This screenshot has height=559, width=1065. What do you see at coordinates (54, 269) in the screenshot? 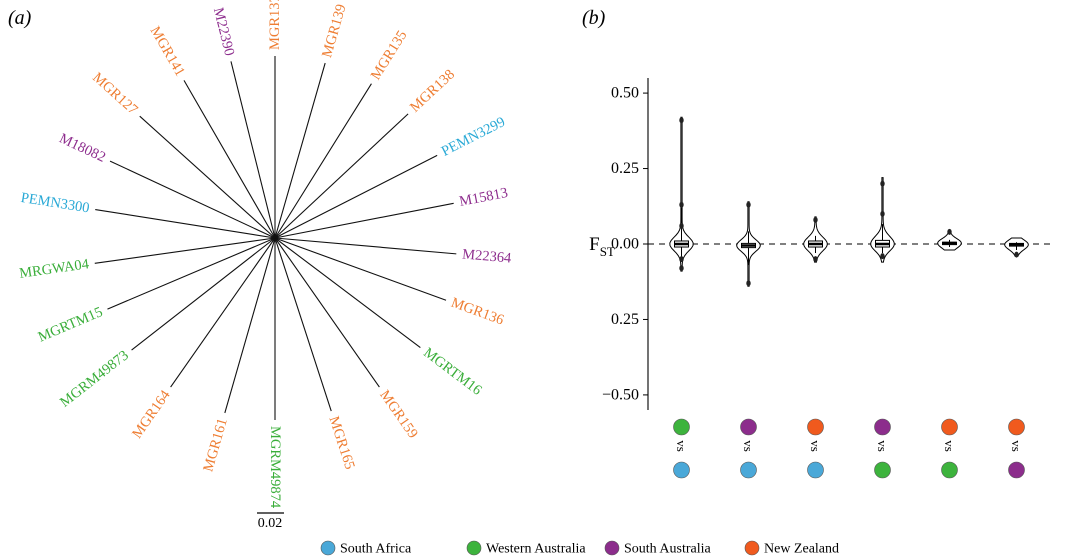
I see `tree-tip-label: MRGWA04` at bounding box center [54, 269].